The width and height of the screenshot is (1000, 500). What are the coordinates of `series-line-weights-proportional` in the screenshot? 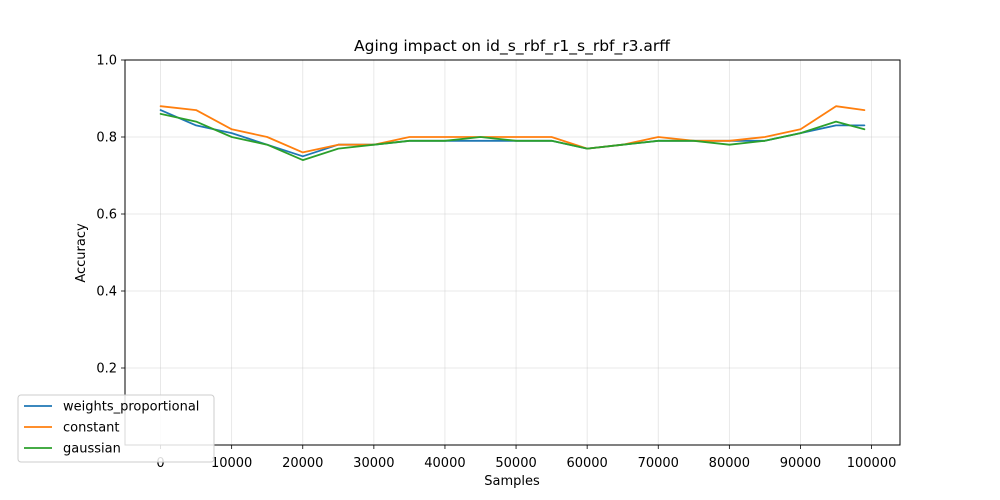 It's located at (512, 133).